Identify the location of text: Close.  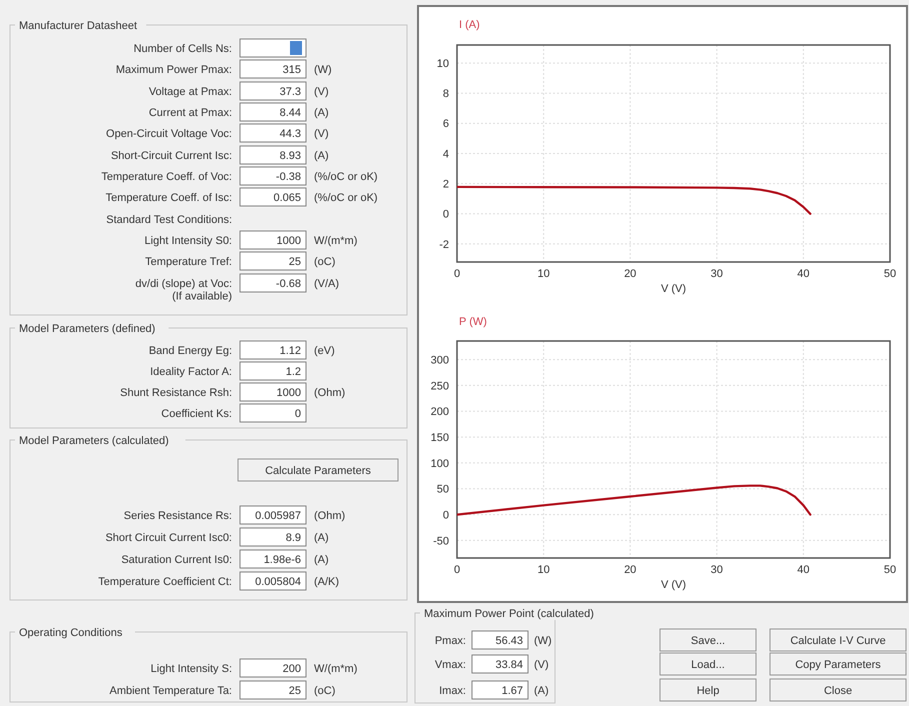
(838, 690).